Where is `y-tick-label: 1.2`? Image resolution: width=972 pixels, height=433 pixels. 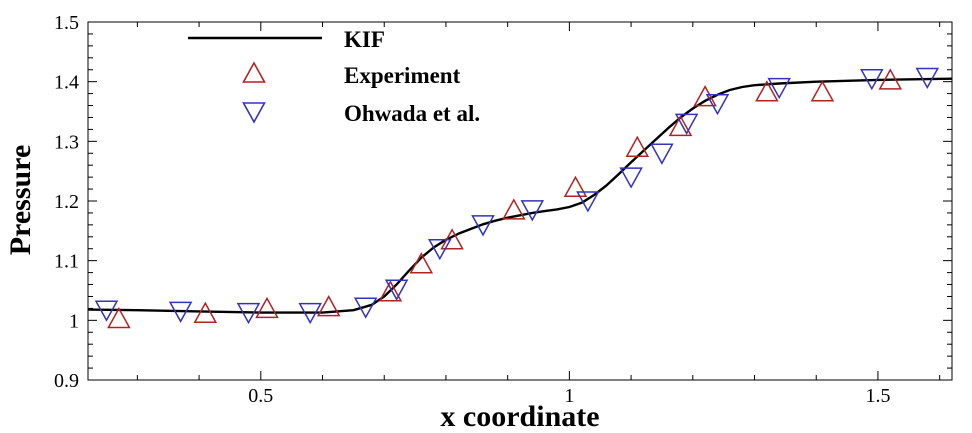 y-tick-label: 1.2 is located at coordinates (66, 202).